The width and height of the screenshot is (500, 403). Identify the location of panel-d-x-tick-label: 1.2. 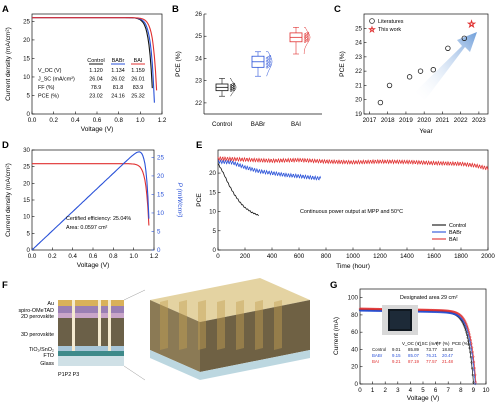
(154, 256).